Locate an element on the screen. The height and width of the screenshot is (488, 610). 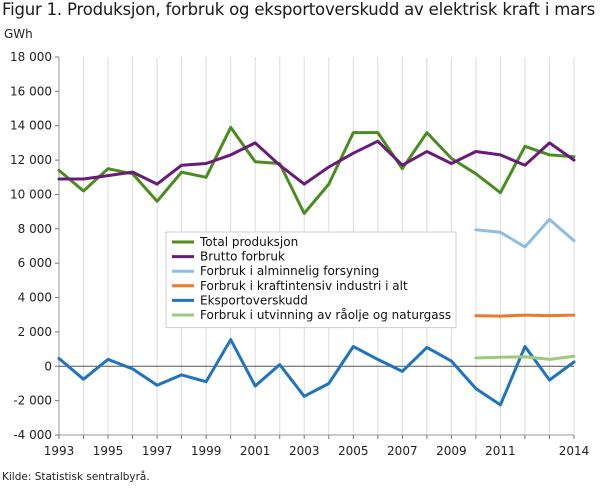
legend-label: Brutto forbruk is located at coordinates (242, 257).